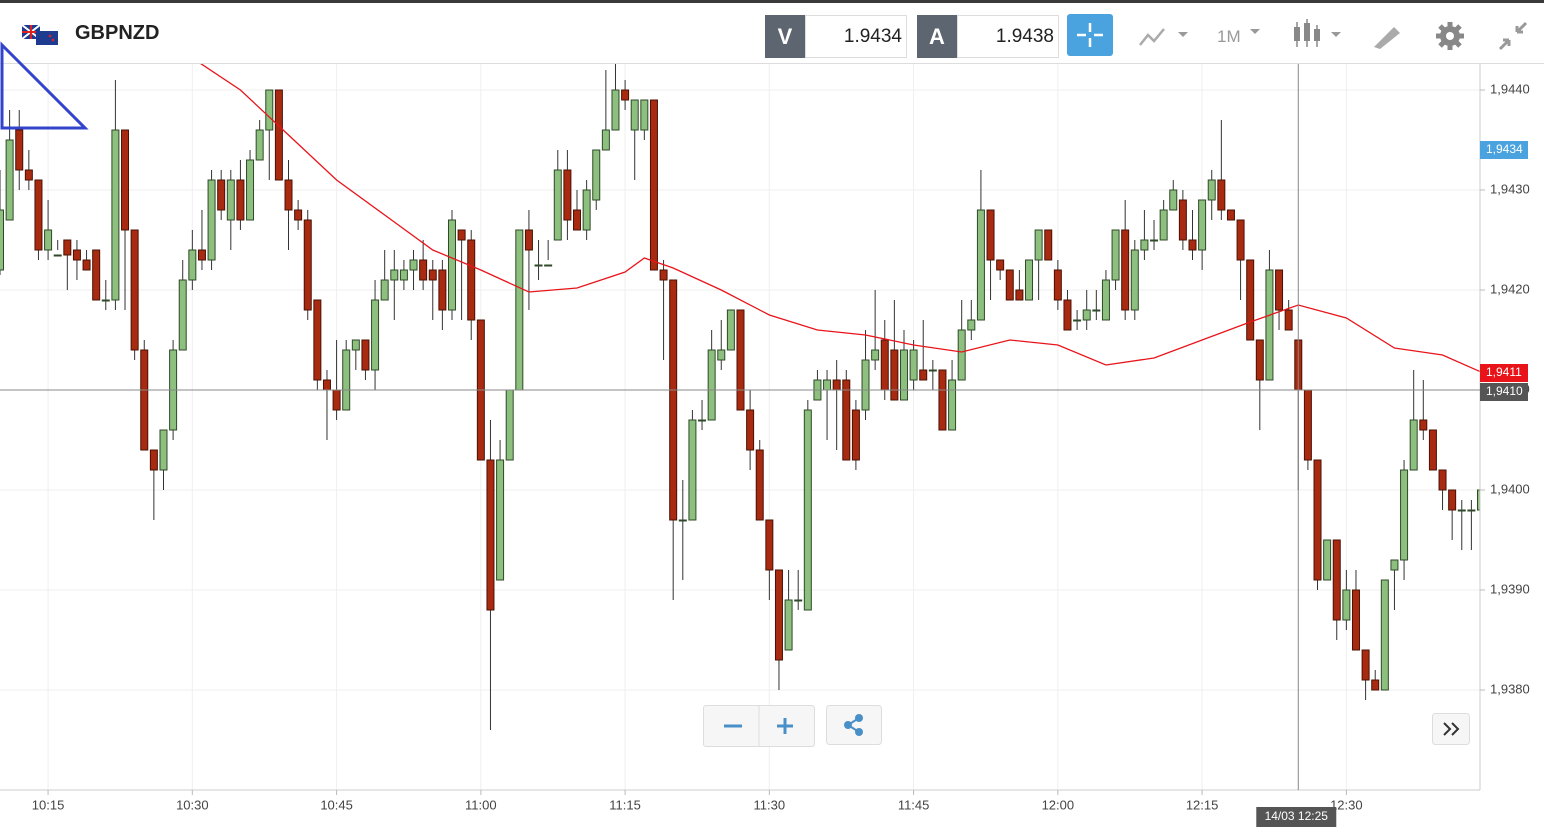  I want to click on symbol: GBPNZD, so click(117, 33).